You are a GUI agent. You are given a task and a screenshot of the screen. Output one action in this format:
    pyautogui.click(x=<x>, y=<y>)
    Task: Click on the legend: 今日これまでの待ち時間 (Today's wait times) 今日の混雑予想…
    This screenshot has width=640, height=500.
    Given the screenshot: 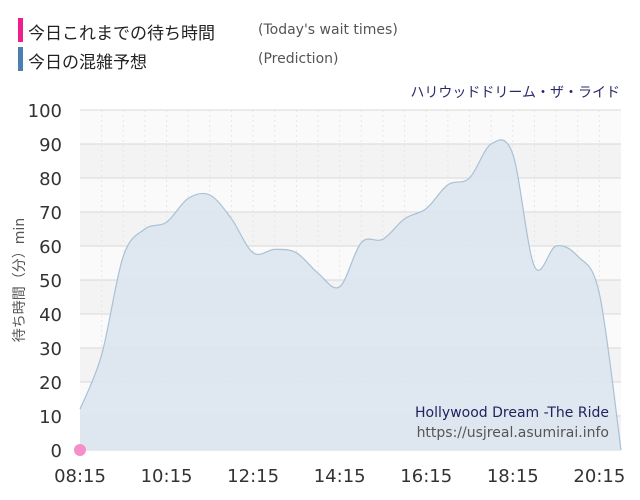 What is the action you would take?
    pyautogui.click(x=228, y=45)
    